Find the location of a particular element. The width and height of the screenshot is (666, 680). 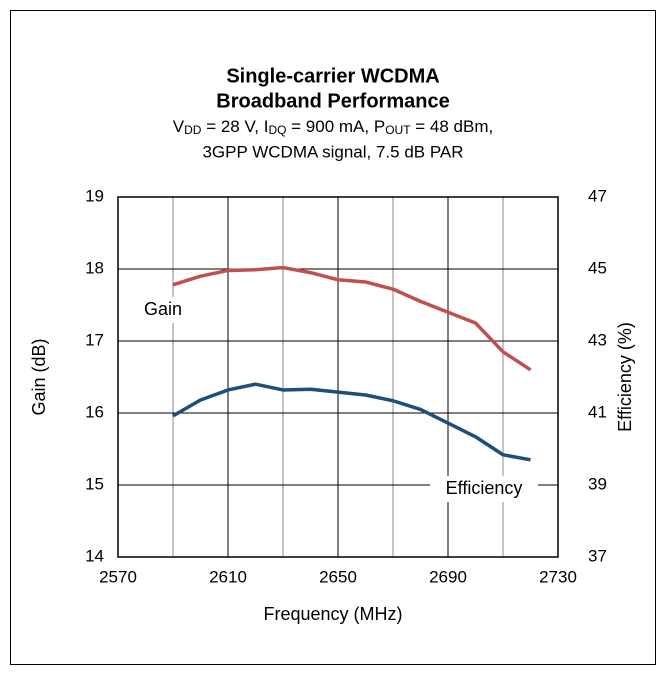

series-label: Gain is located at coordinates (163, 309).